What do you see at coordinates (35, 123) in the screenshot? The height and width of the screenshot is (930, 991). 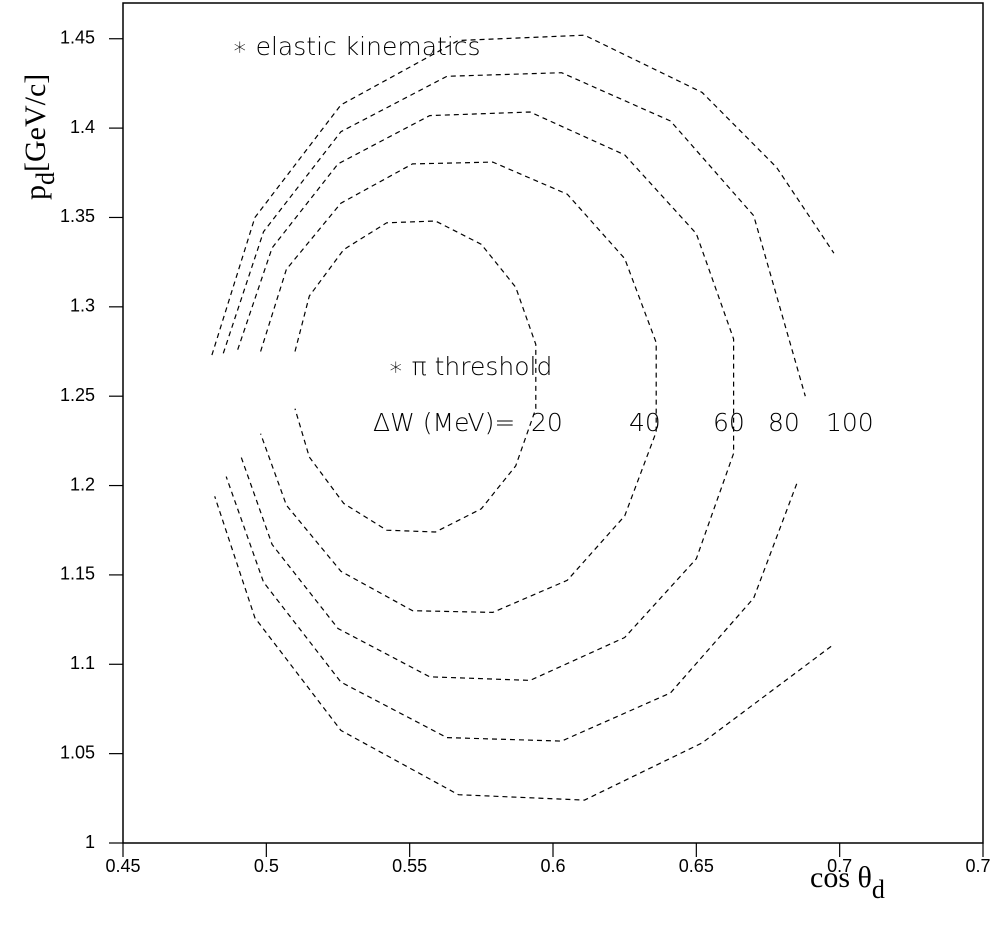 I see `y-axis-title-unit: [GeV/c]` at bounding box center [35, 123].